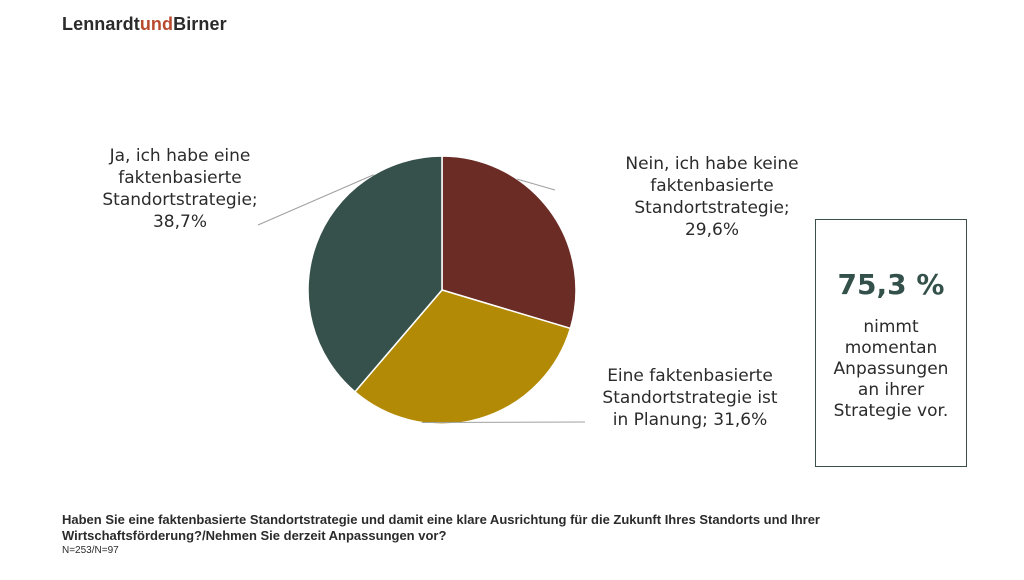  I want to click on brand-logo-part1: Lennardt, so click(101, 24).